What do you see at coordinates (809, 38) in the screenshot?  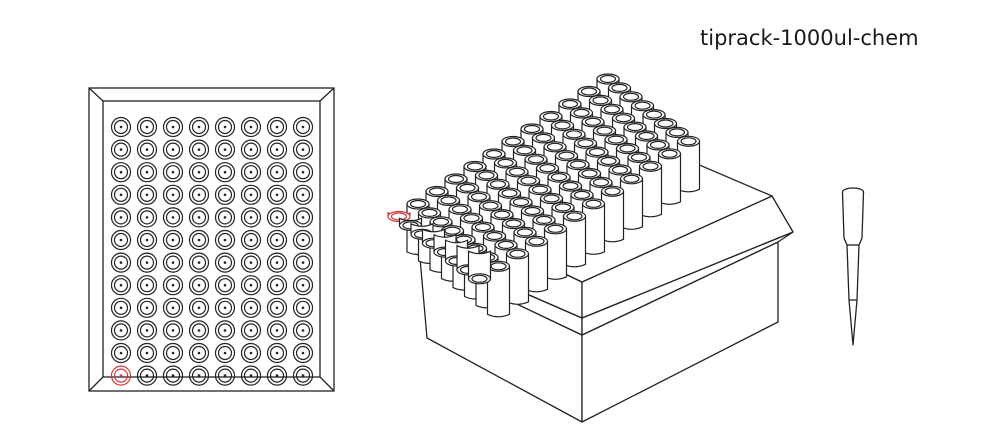 I see `labware-title: tiprack-1000ul-chem` at bounding box center [809, 38].